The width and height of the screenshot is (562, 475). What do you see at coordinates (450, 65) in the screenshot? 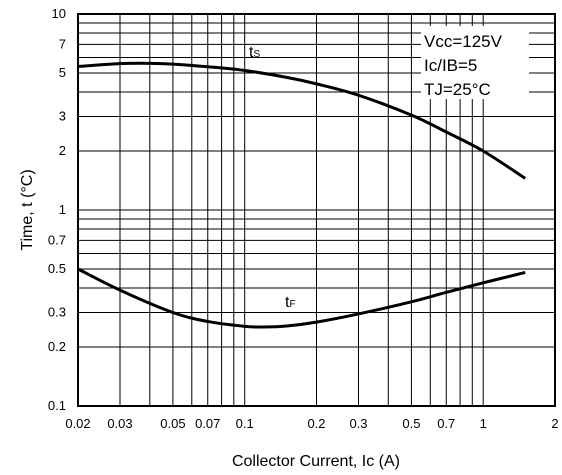
I see `condition-ic-ib: Ic/IB=5` at bounding box center [450, 65].